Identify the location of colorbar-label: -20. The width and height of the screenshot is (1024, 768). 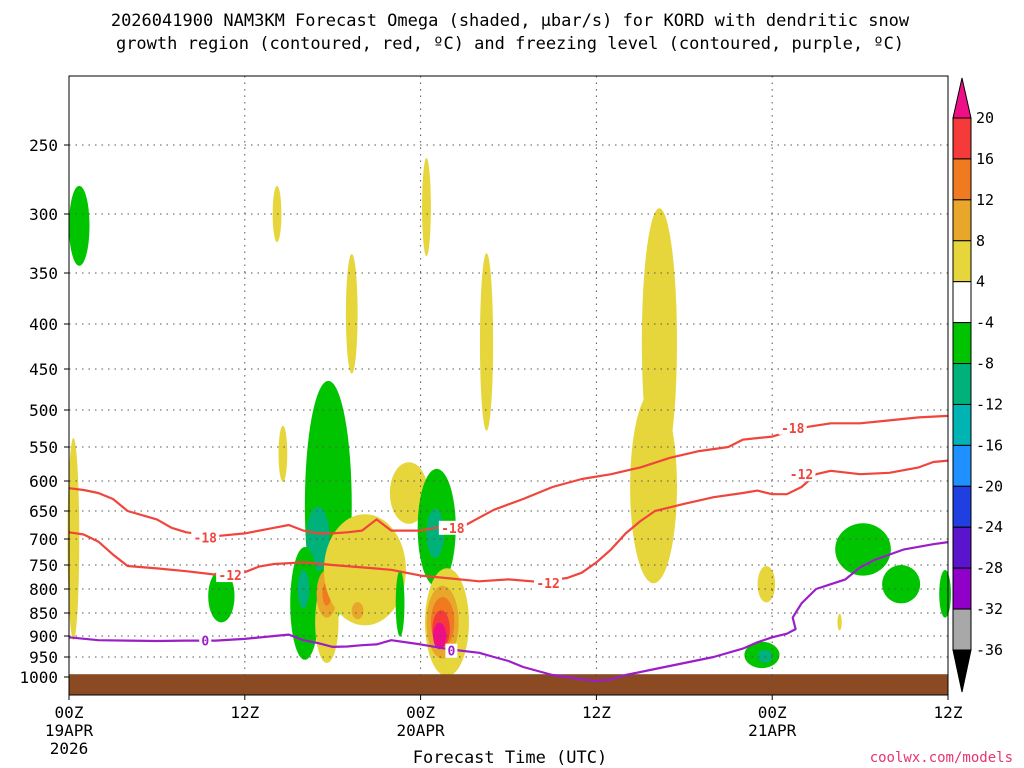
(989, 486).